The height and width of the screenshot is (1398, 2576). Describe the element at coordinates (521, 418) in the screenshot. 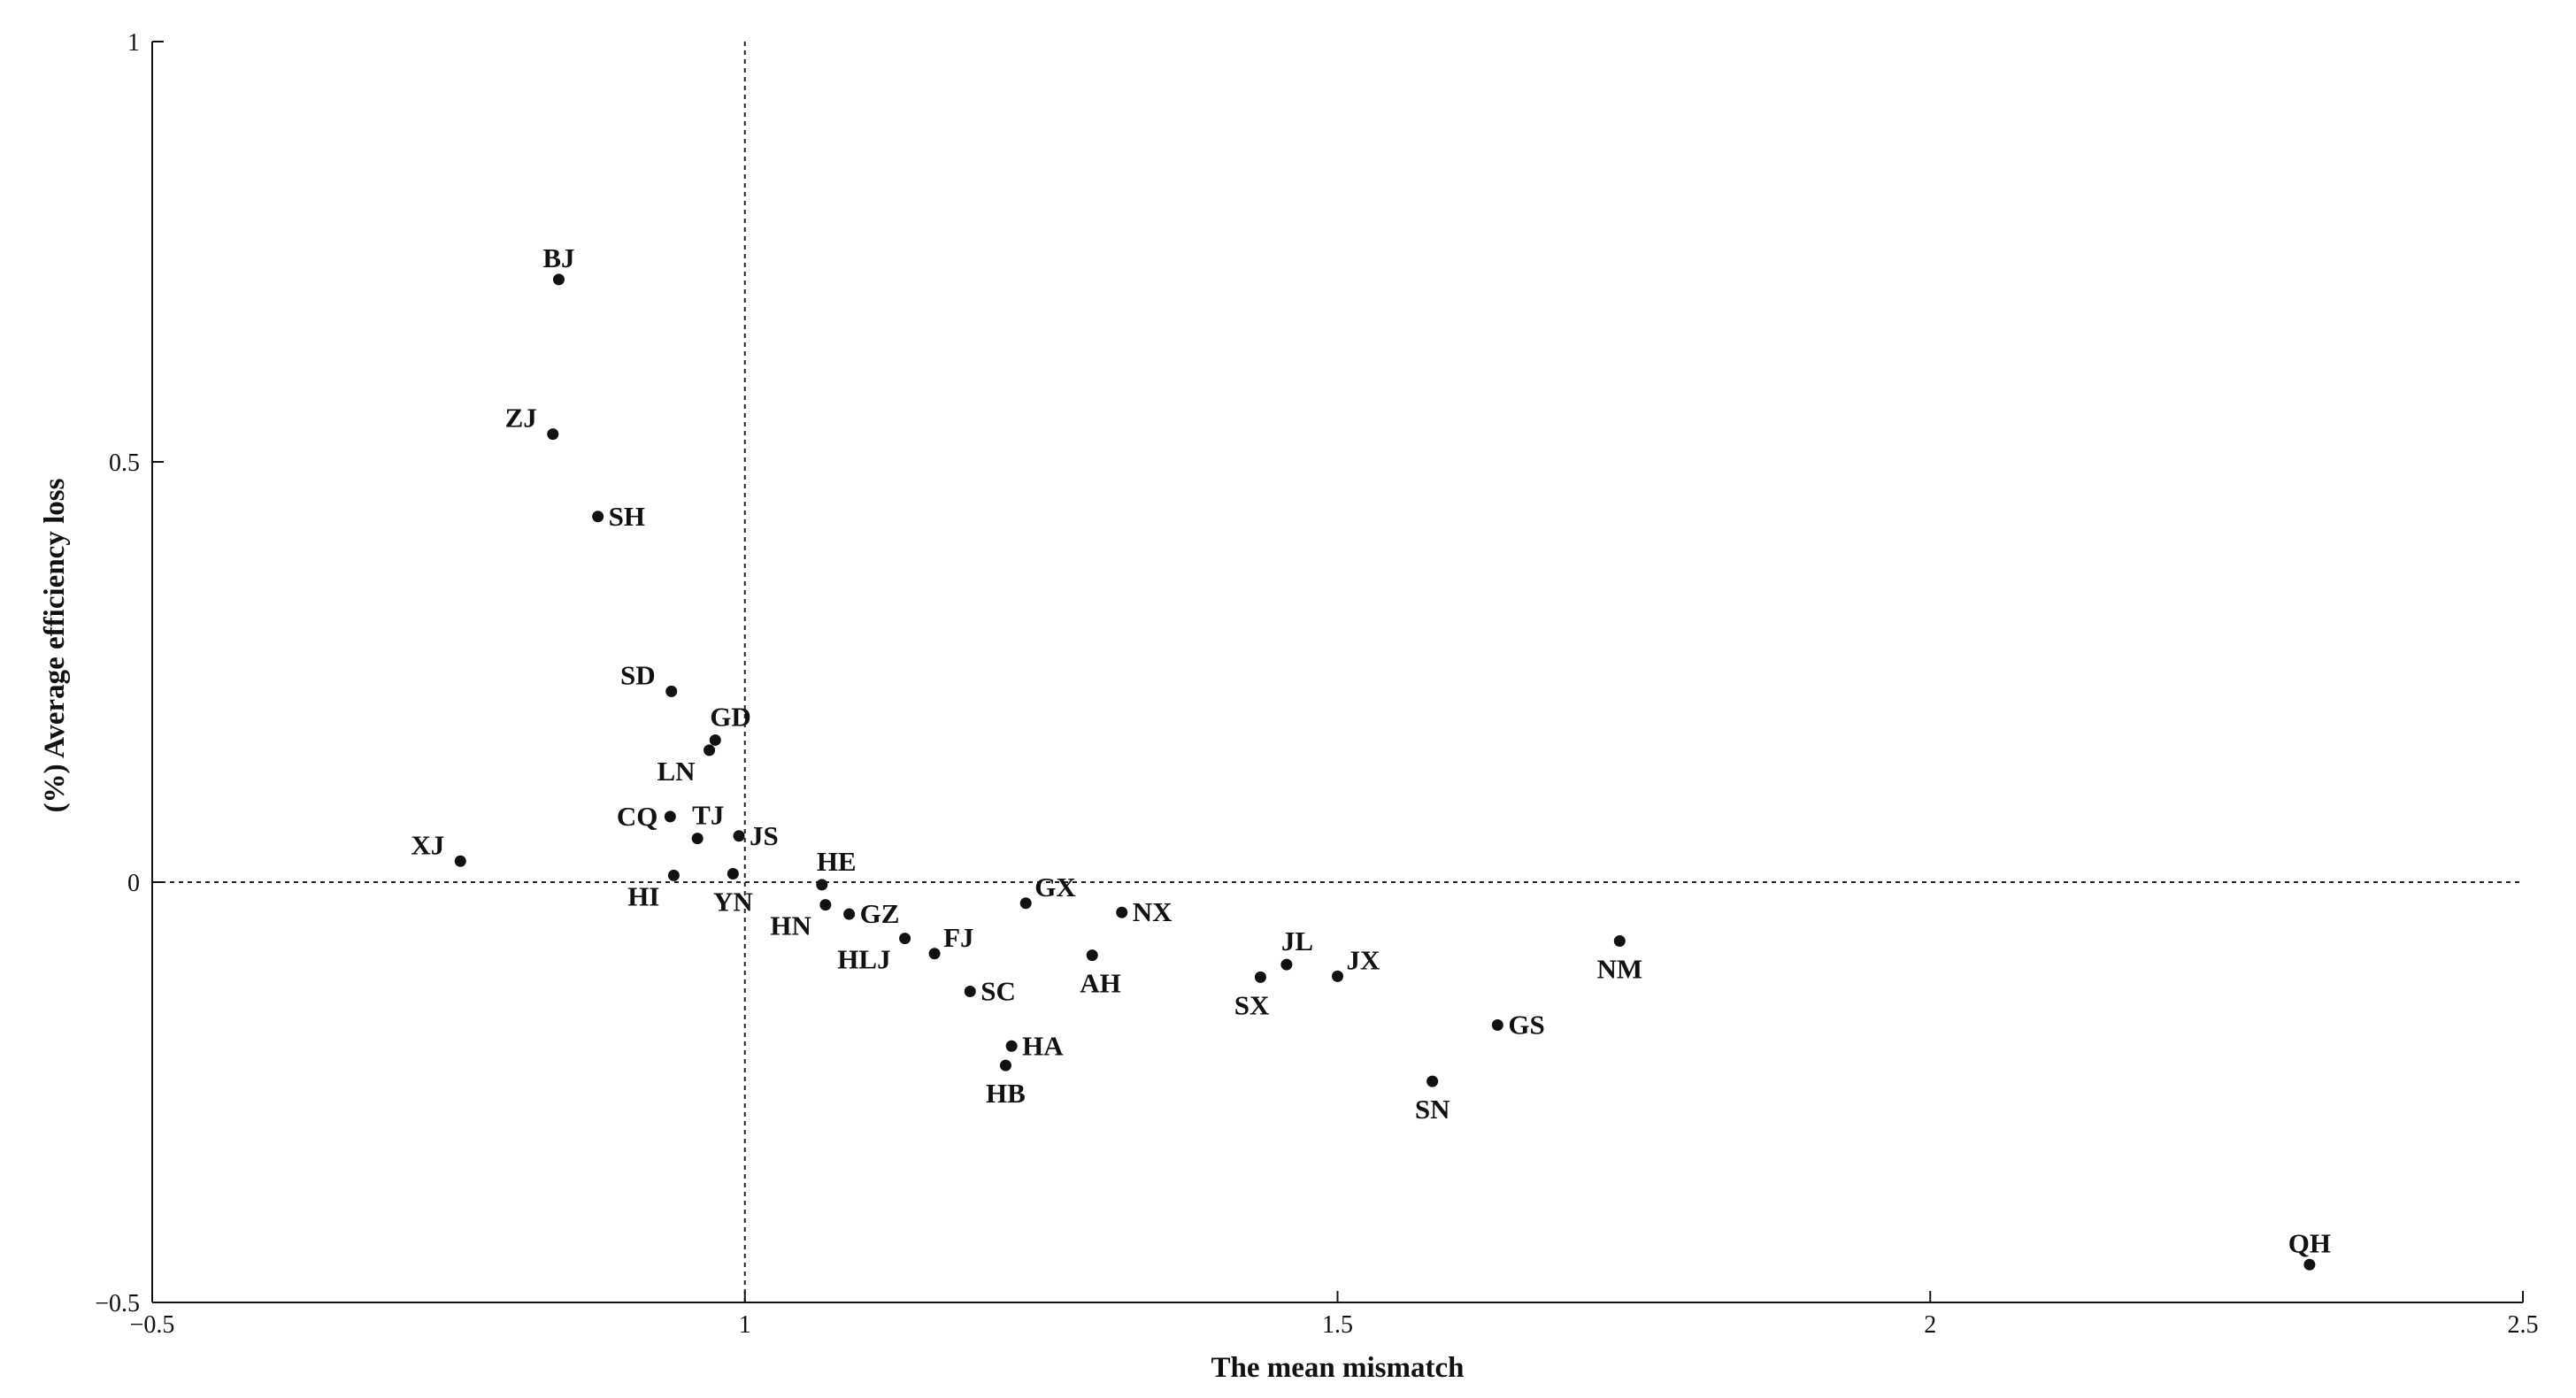

I see `point-label-zj: ZJ` at that location.